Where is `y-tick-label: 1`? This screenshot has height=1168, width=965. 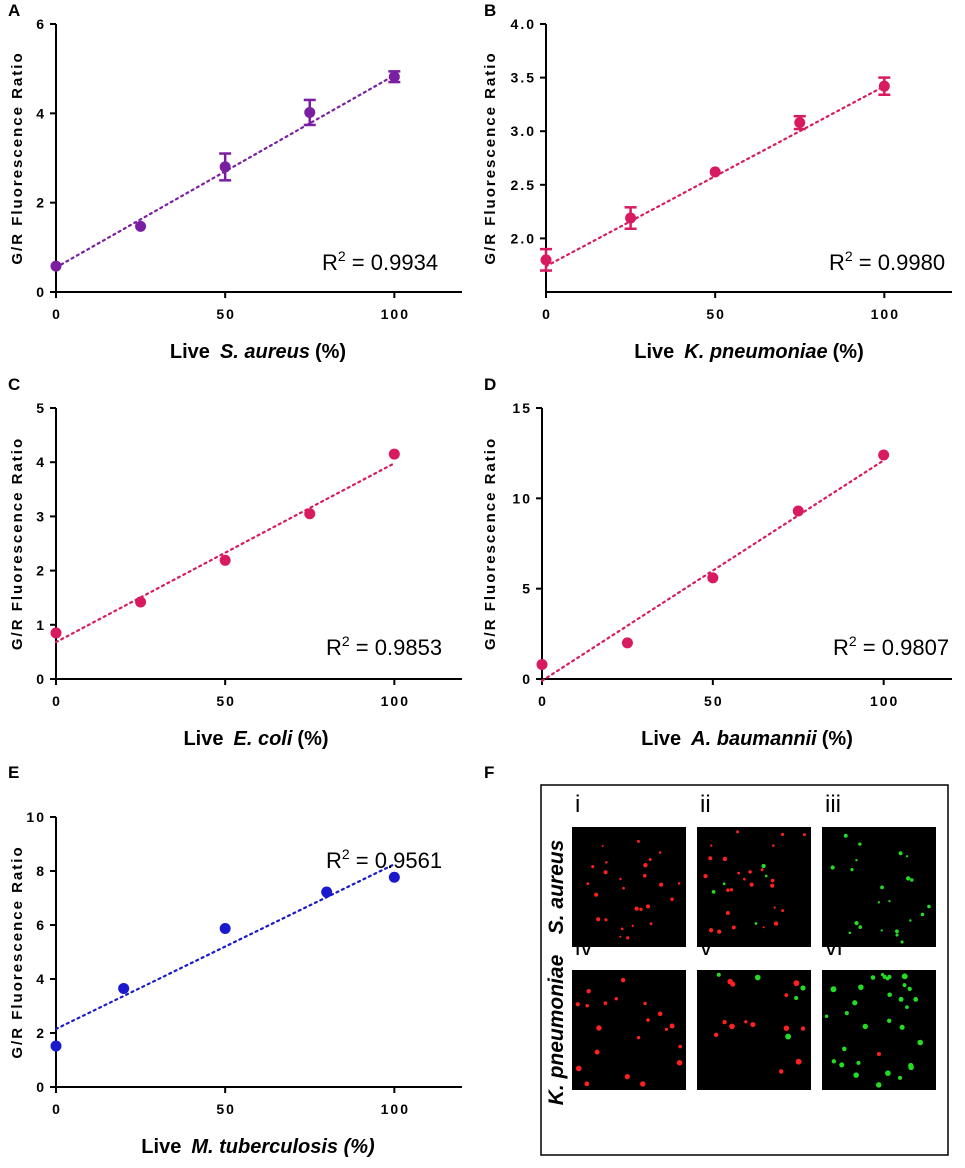
y-tick-label: 1 is located at coordinates (41, 625).